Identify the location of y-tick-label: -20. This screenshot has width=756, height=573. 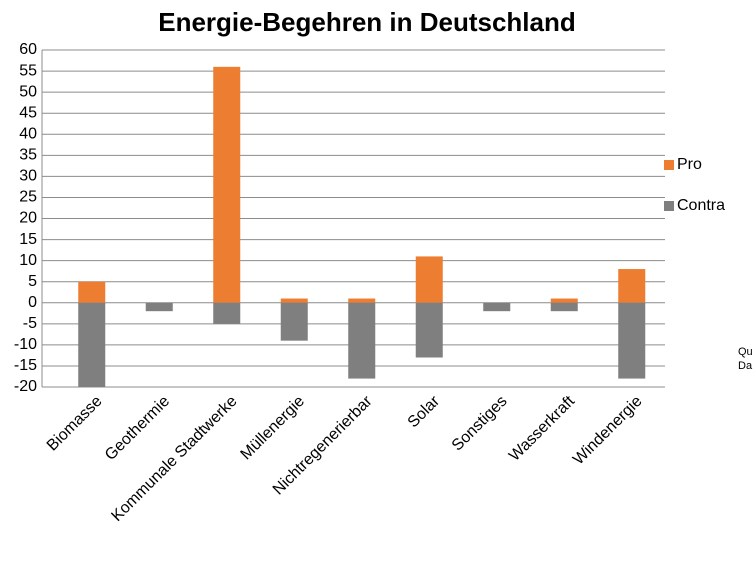
(25, 386).